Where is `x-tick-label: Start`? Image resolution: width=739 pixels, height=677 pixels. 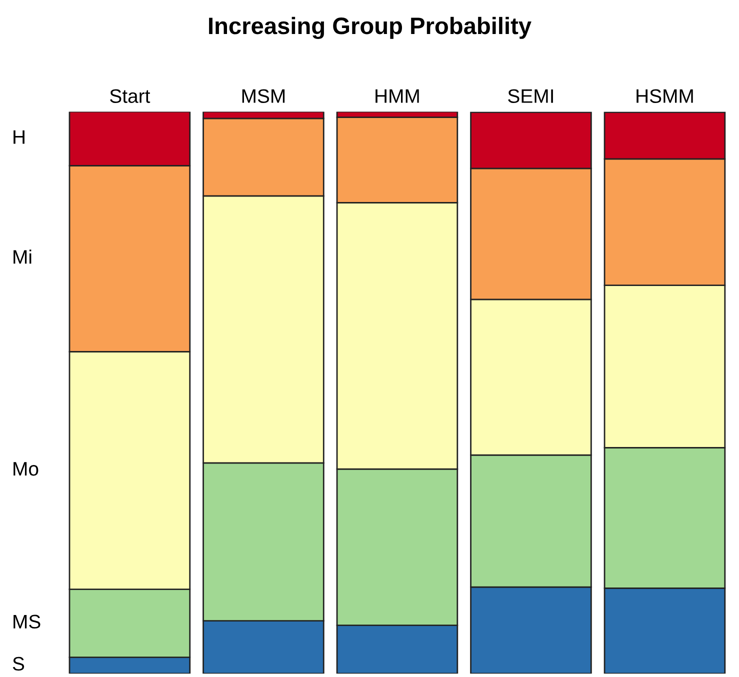
x-tick-label: Start is located at coordinates (130, 96).